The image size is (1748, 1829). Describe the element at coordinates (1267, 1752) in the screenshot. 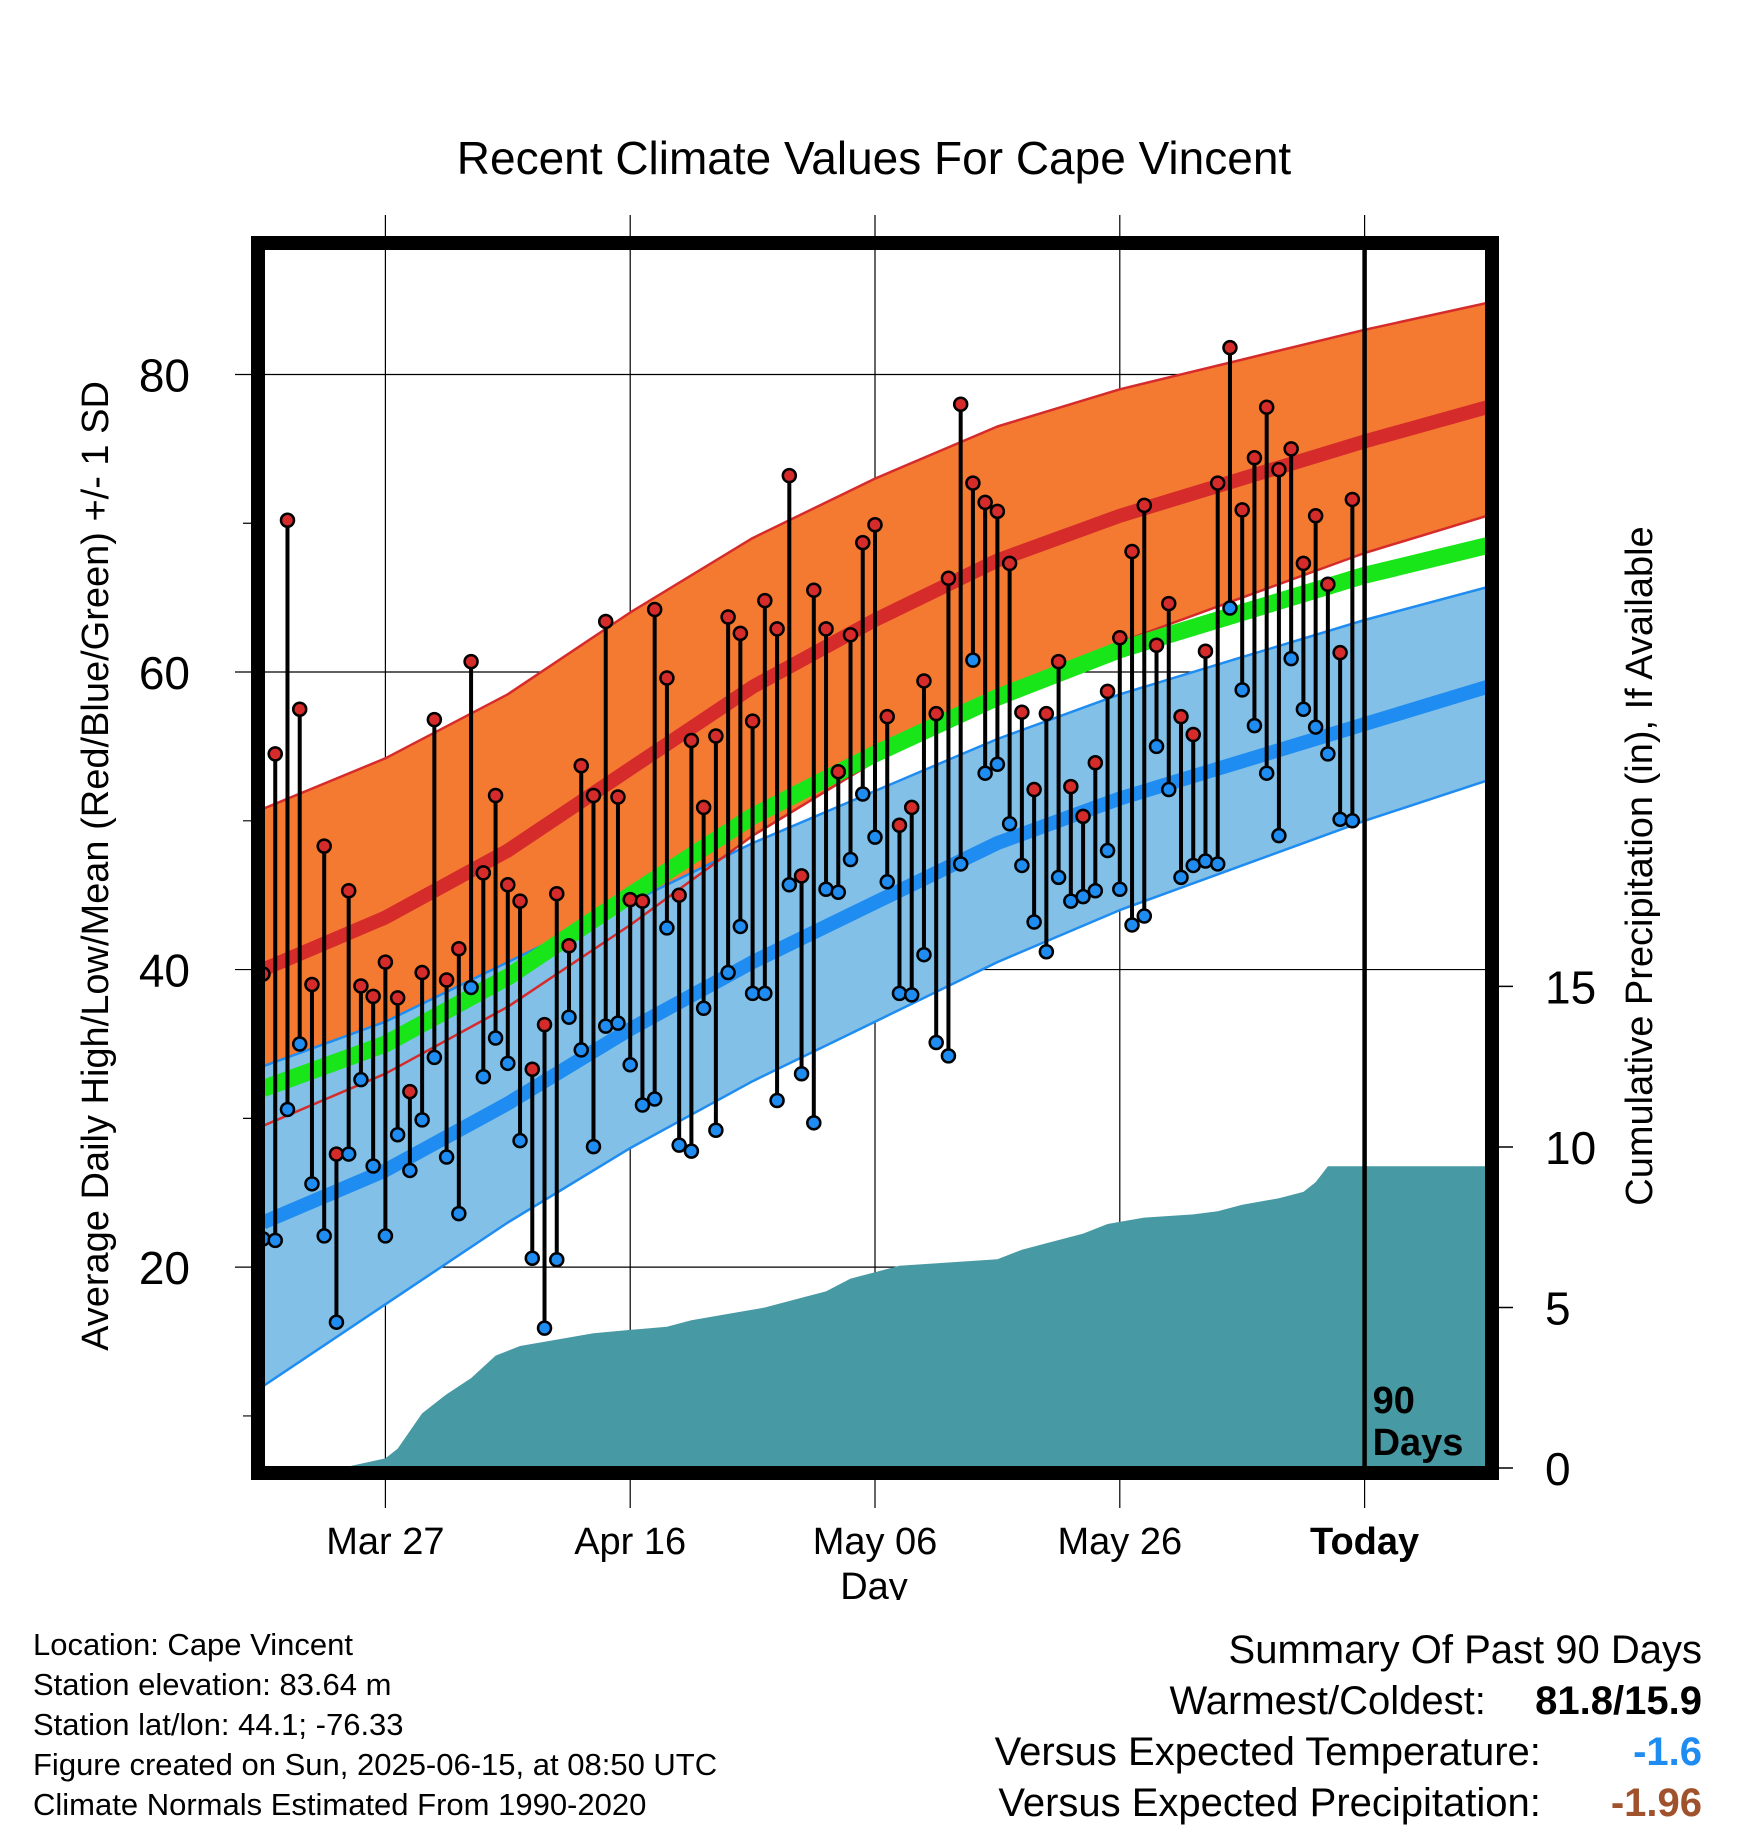

I see `temp-label: Versus Expected Temperature:` at that location.